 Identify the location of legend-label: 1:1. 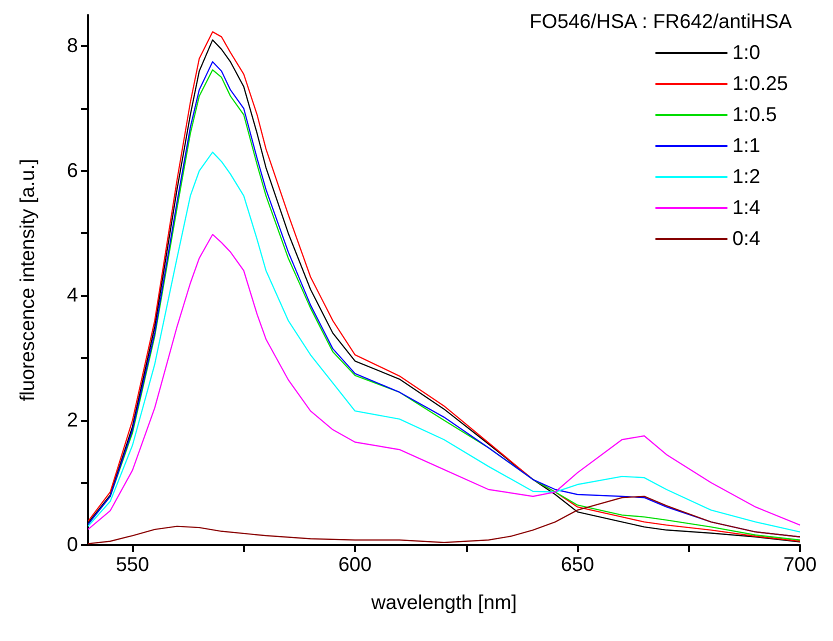
(746, 146).